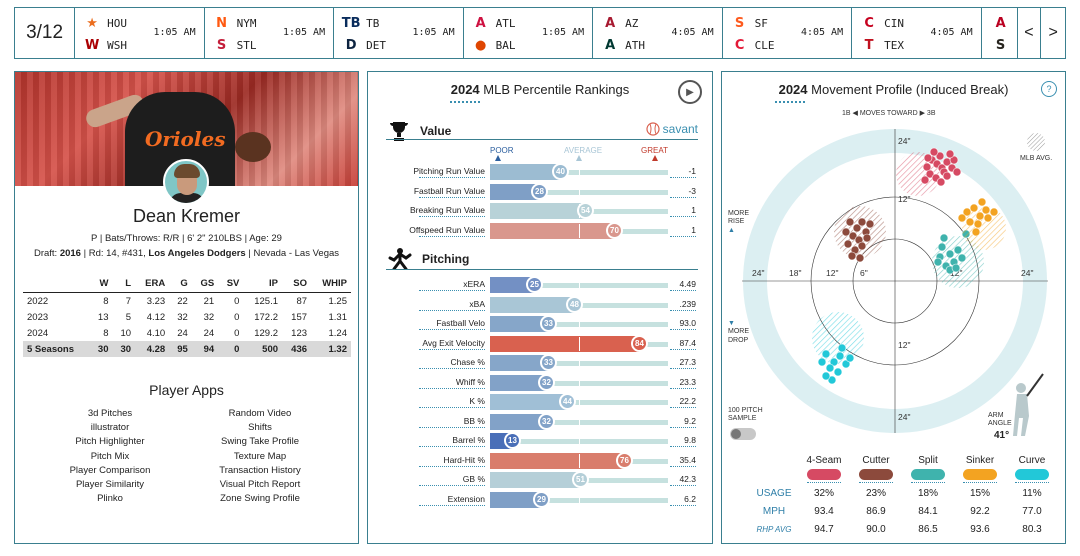  I want to click on mlb-avg-zone, so click(984, 228).